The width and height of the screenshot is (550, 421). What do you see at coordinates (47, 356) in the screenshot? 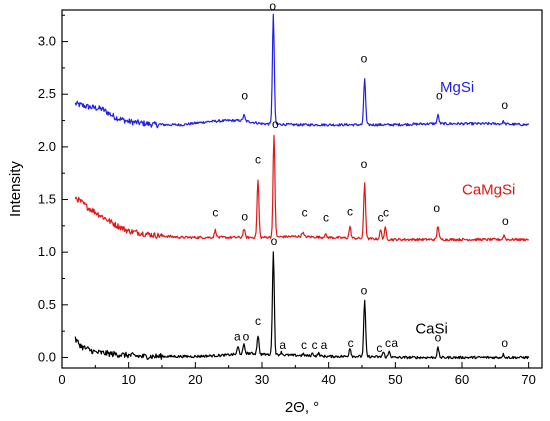
I see `y-tick-label: 0.0` at bounding box center [47, 356].